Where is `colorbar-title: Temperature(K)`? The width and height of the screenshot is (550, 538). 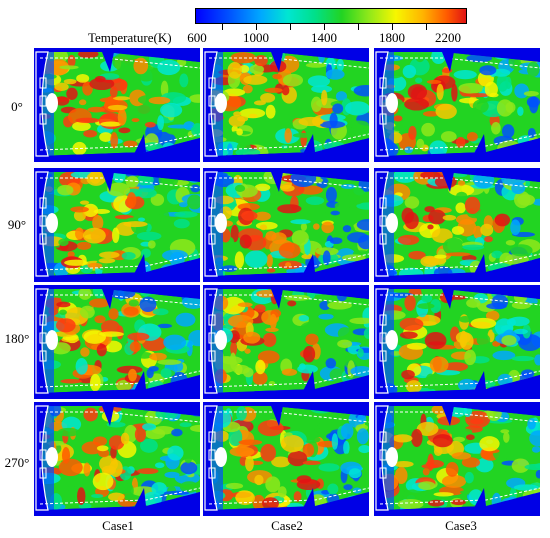
colorbar-title: Temperature(K) is located at coordinates (130, 37).